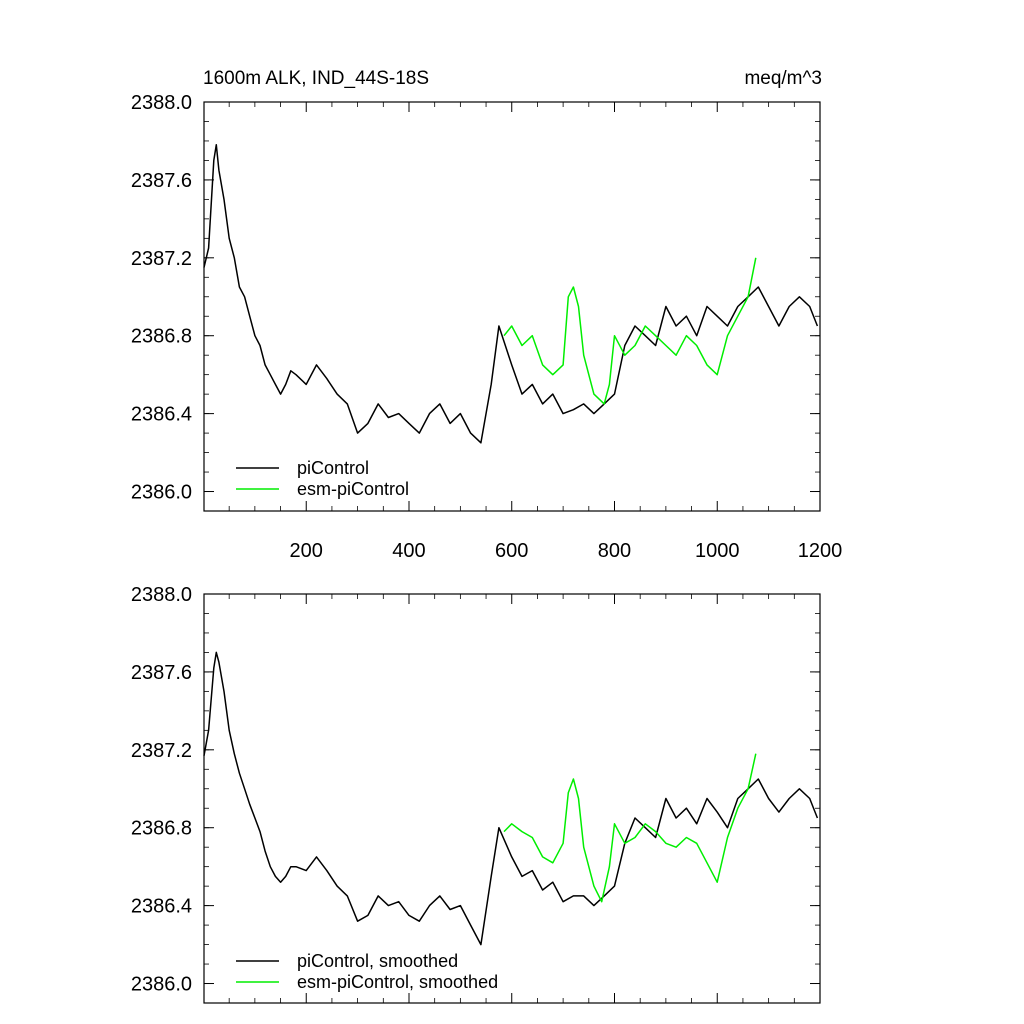 This screenshot has width=1024, height=1024. Describe the element at coordinates (353, 489) in the screenshot. I see `legend-label: esm-piControl` at that location.